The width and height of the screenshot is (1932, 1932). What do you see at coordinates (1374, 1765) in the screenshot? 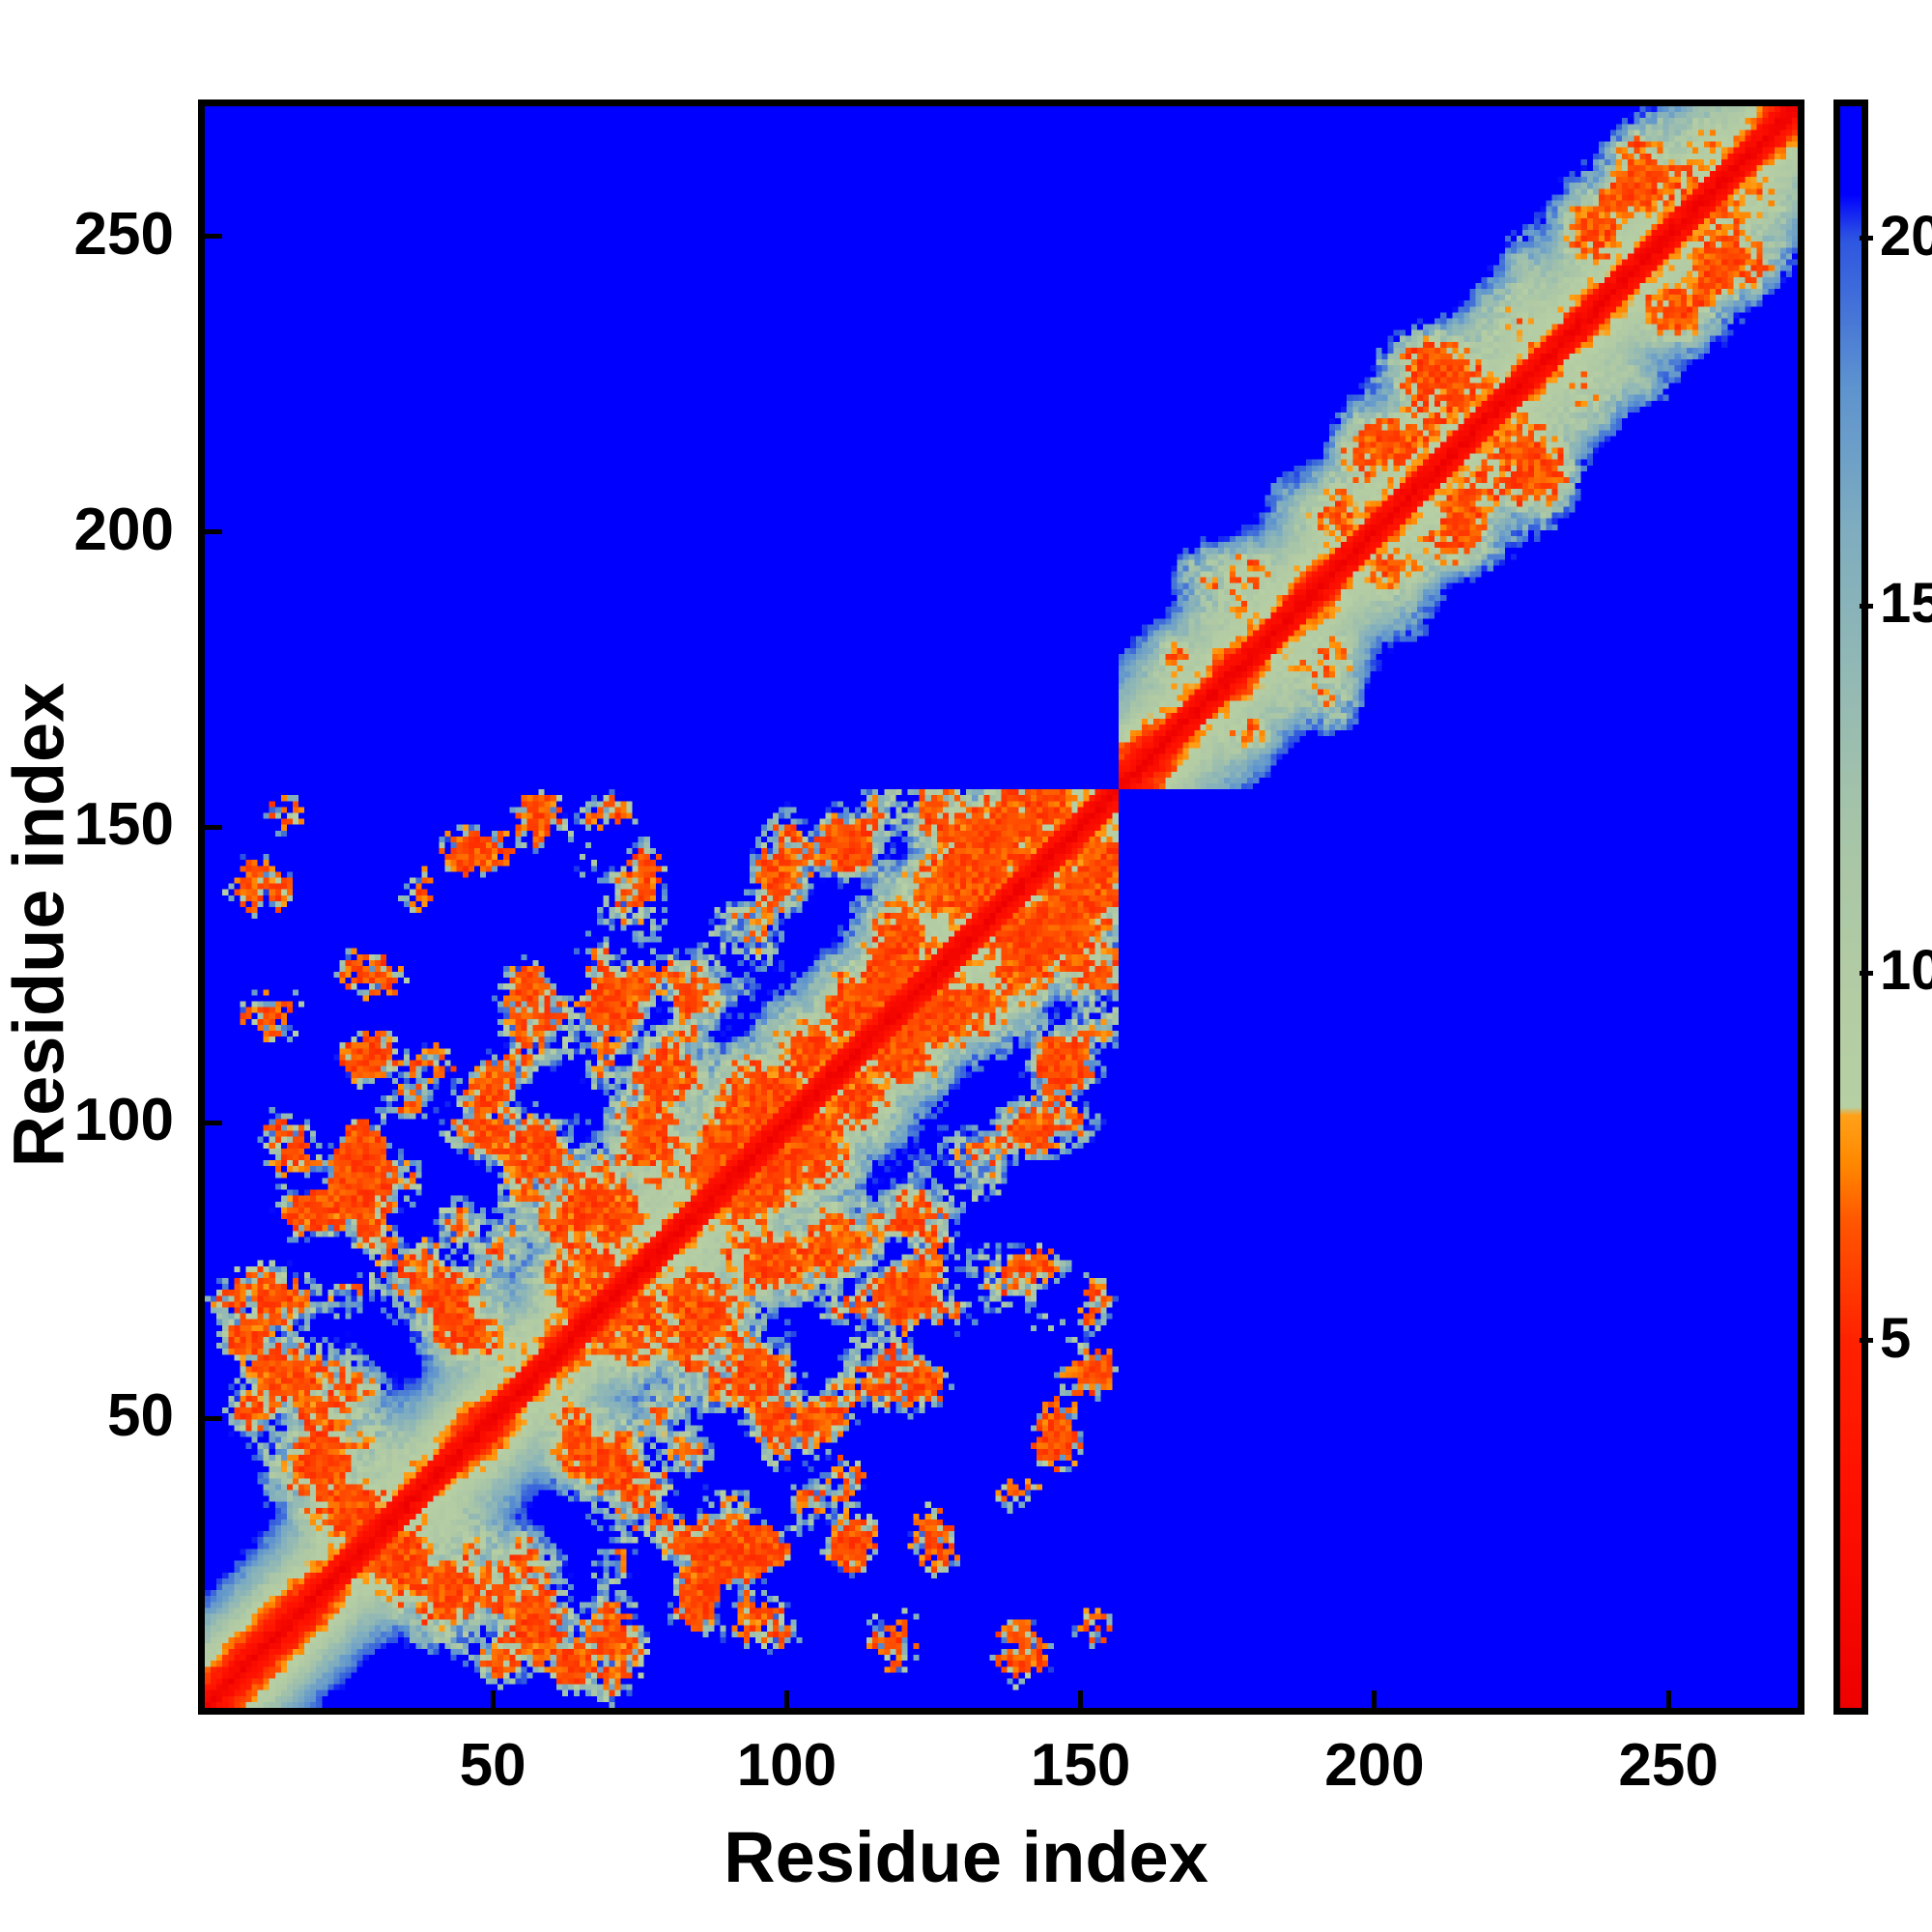
I see `x-tick-label: 200` at bounding box center [1374, 1765].